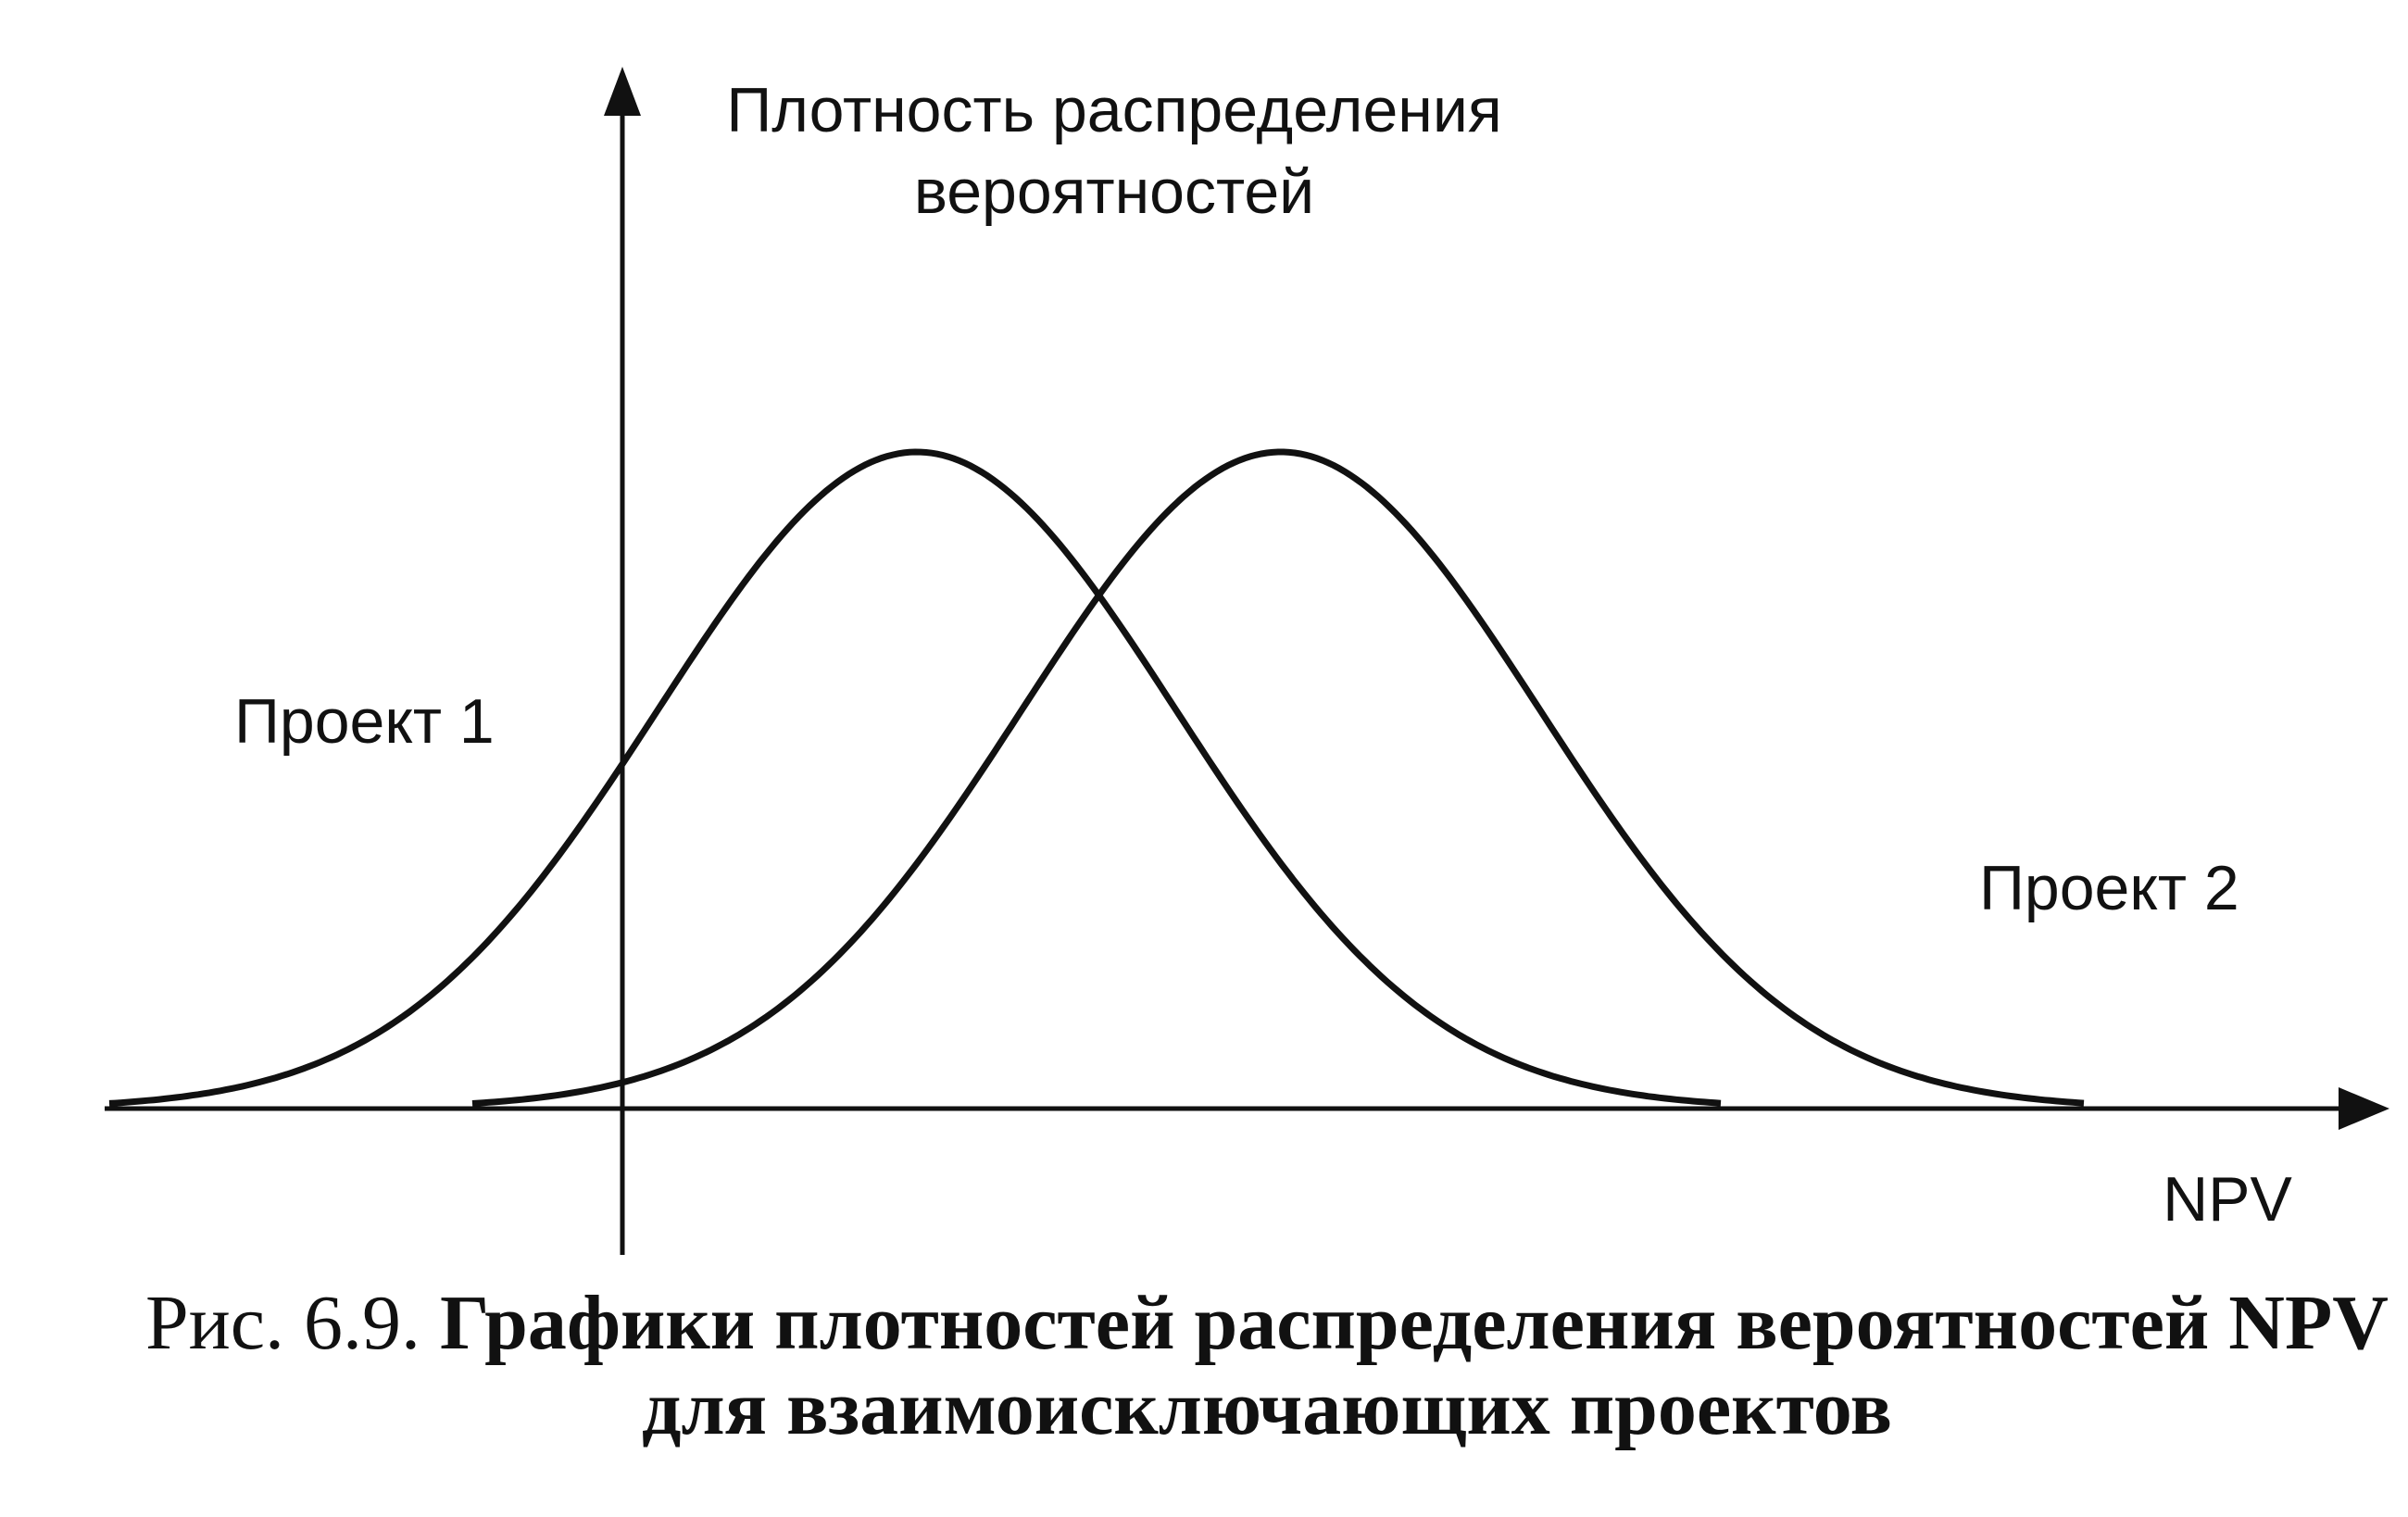 The height and width of the screenshot is (1517, 2408). I want to click on y-axis-arrow, so click(622, 91).